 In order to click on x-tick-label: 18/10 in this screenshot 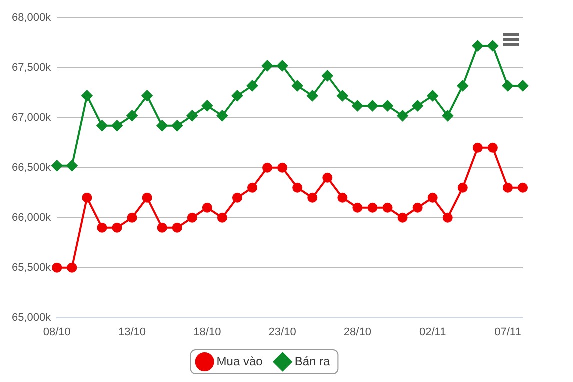, I will do `click(208, 332)`.